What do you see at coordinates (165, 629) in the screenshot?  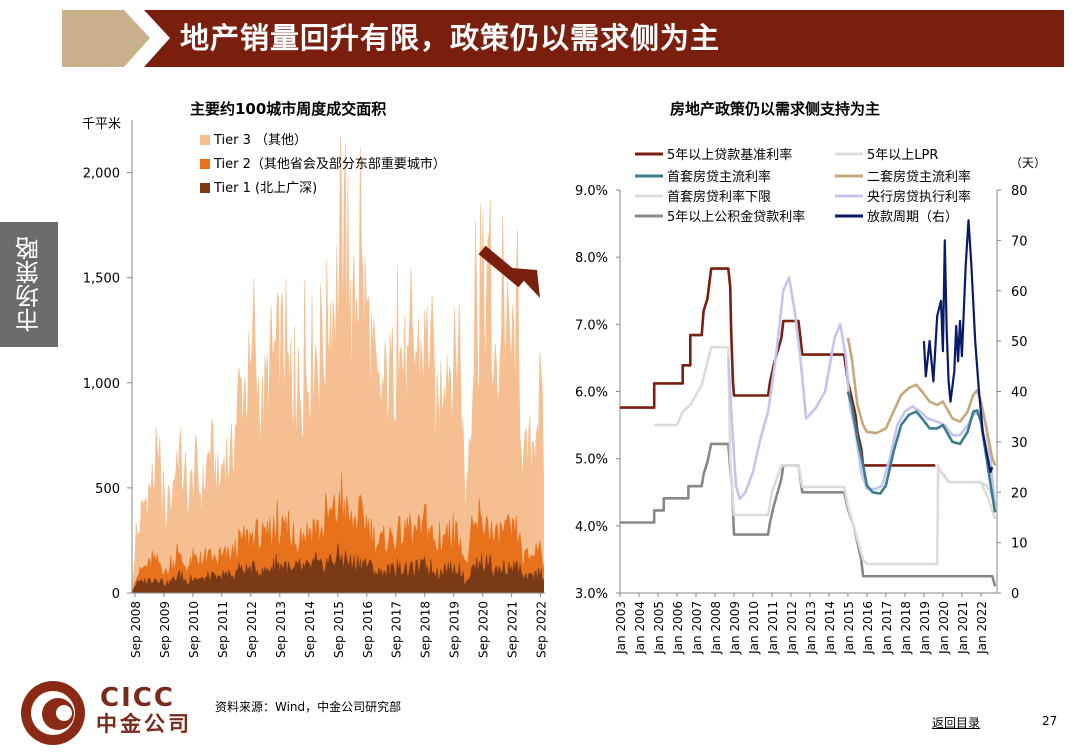 I see `left-x-tick-label: Sep 2009` at bounding box center [165, 629].